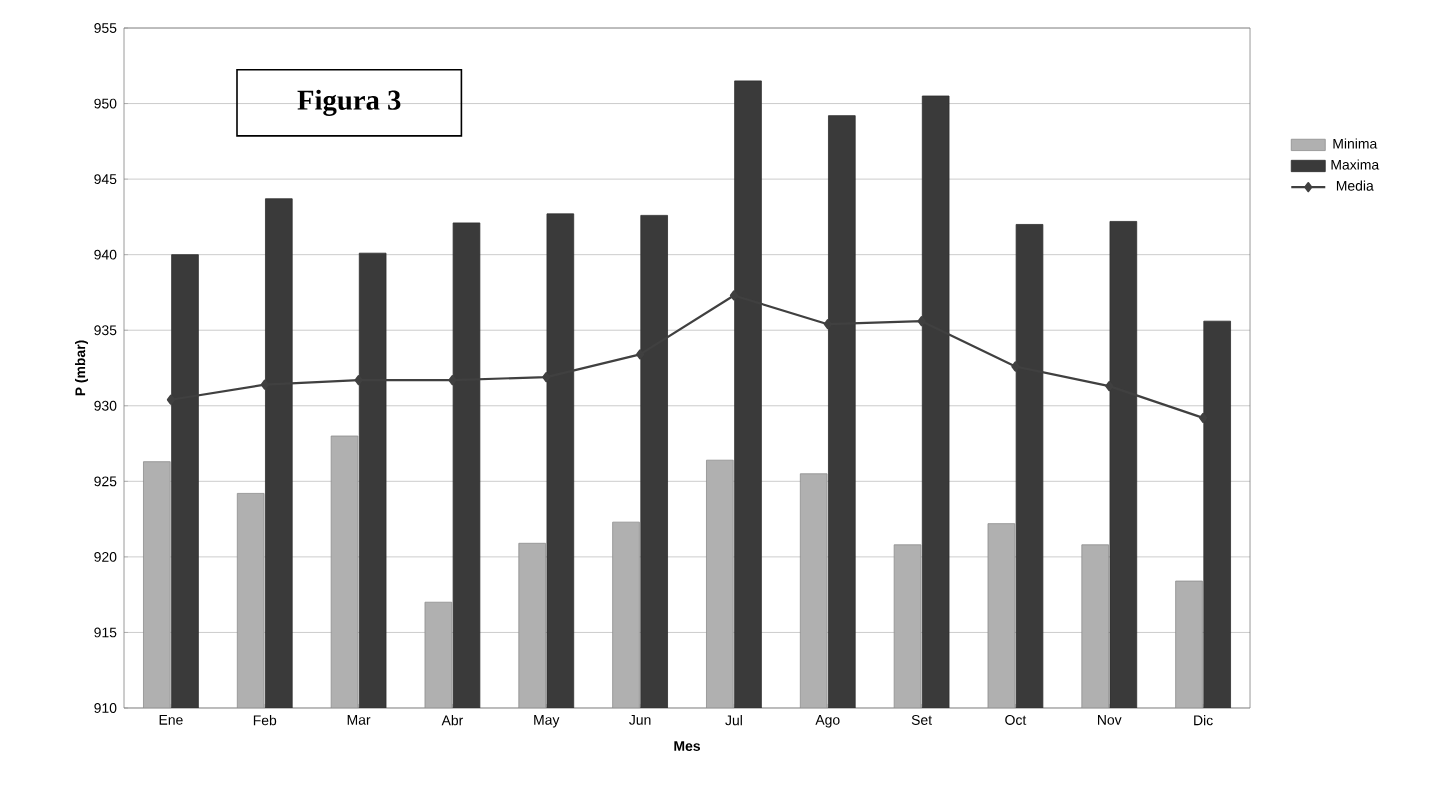 The width and height of the screenshot is (1454, 808). What do you see at coordinates (349, 102) in the screenshot?
I see `text: Figura 3` at bounding box center [349, 102].